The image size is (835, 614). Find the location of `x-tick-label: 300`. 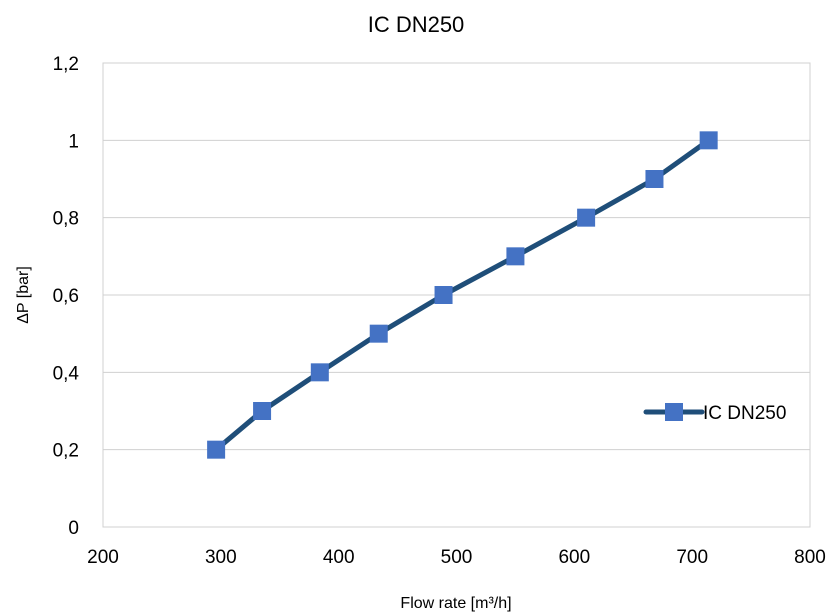

x-tick-label: 300 is located at coordinates (221, 557).